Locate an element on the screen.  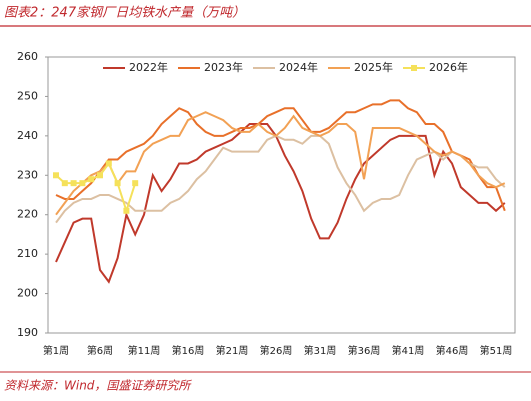
x-tick-label: 第46周 is located at coordinates (452, 350).